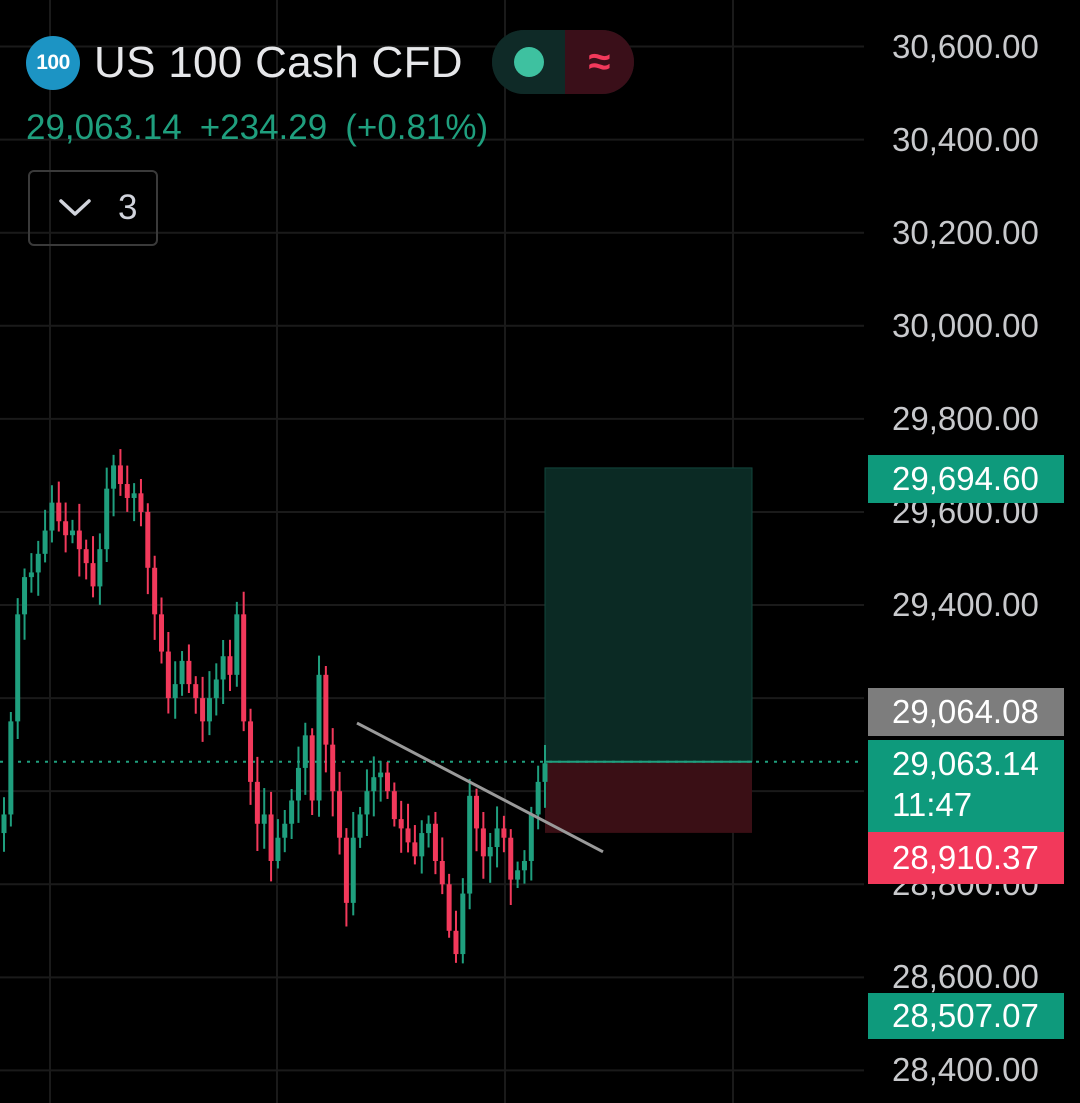 This screenshot has width=1080, height=1103. I want to click on indicator-count: 3, so click(128, 207).